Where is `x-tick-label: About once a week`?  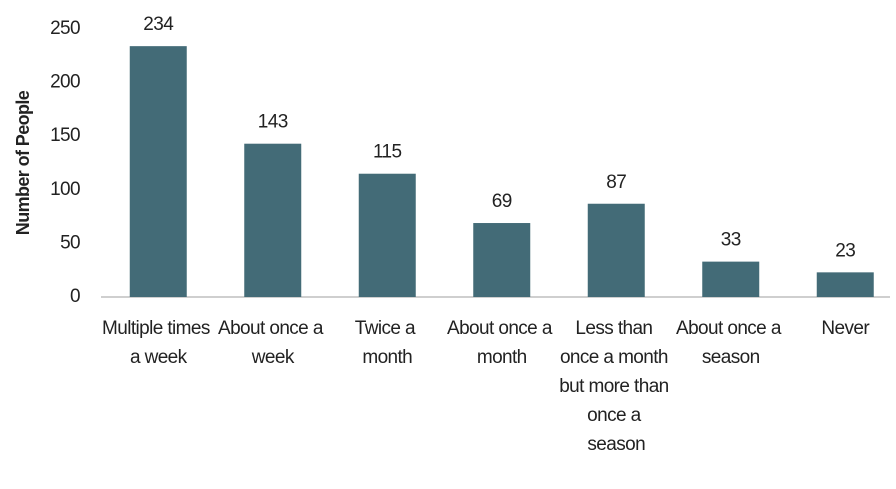 x-tick-label: About once a week is located at coordinates (272, 343).